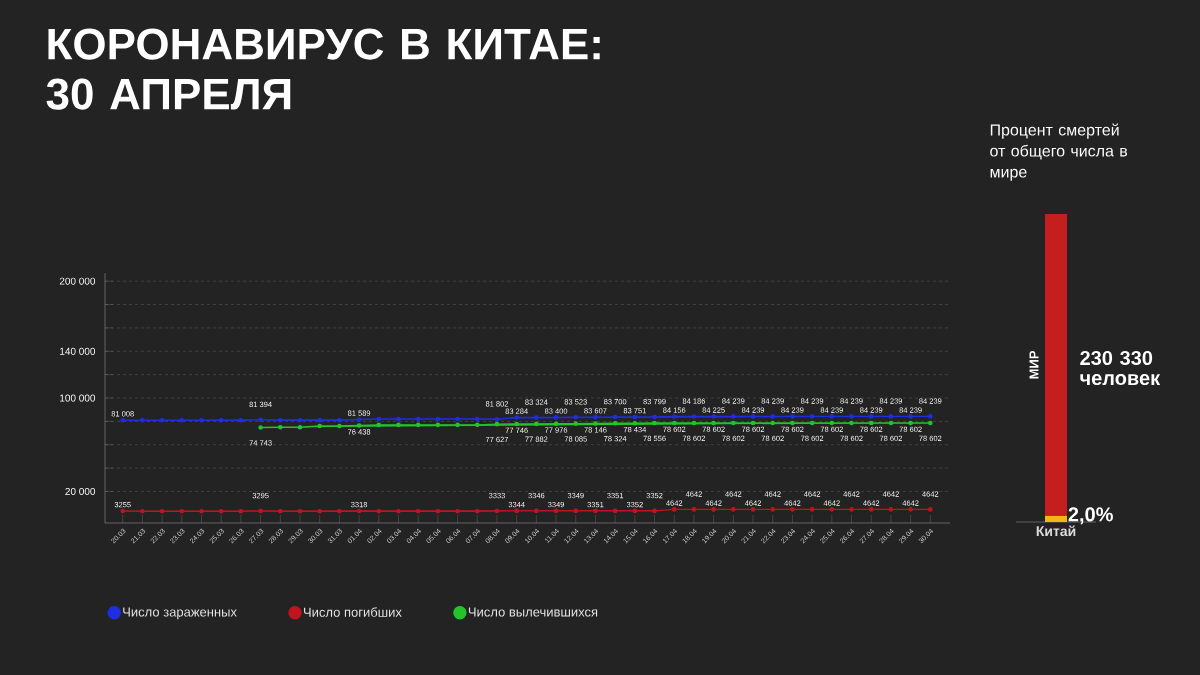  What do you see at coordinates (353, 612) in the screenshot?
I see `legend-label: Число погибших` at bounding box center [353, 612].